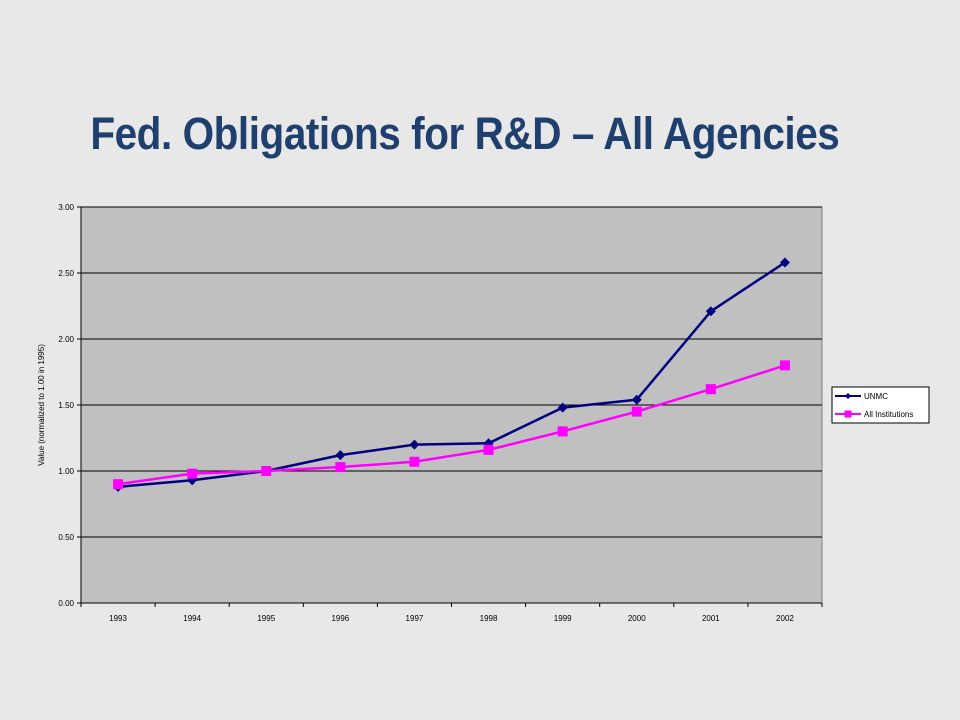 The image size is (960, 720). What do you see at coordinates (66, 603) in the screenshot?
I see `y-tick-label: 0.00` at bounding box center [66, 603].